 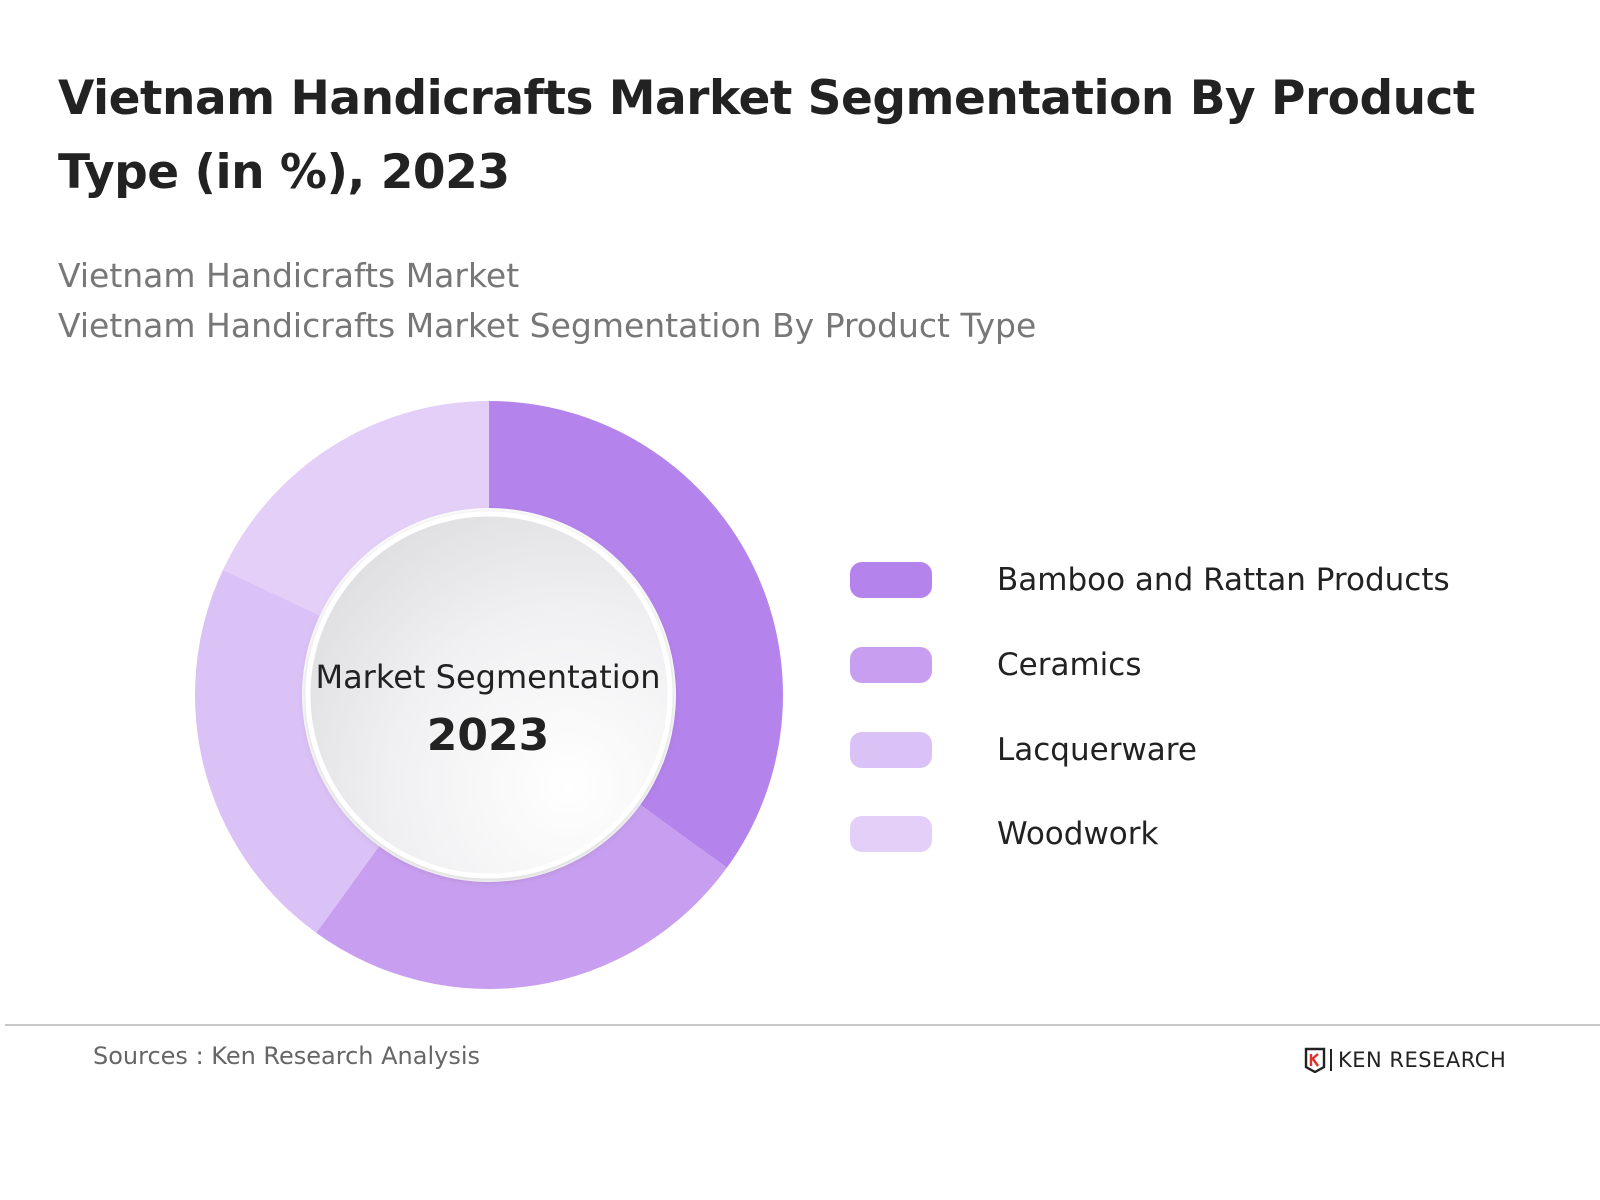 What do you see at coordinates (287, 1056) in the screenshot?
I see `source-note: Sources : Ken Research Analysis` at bounding box center [287, 1056].